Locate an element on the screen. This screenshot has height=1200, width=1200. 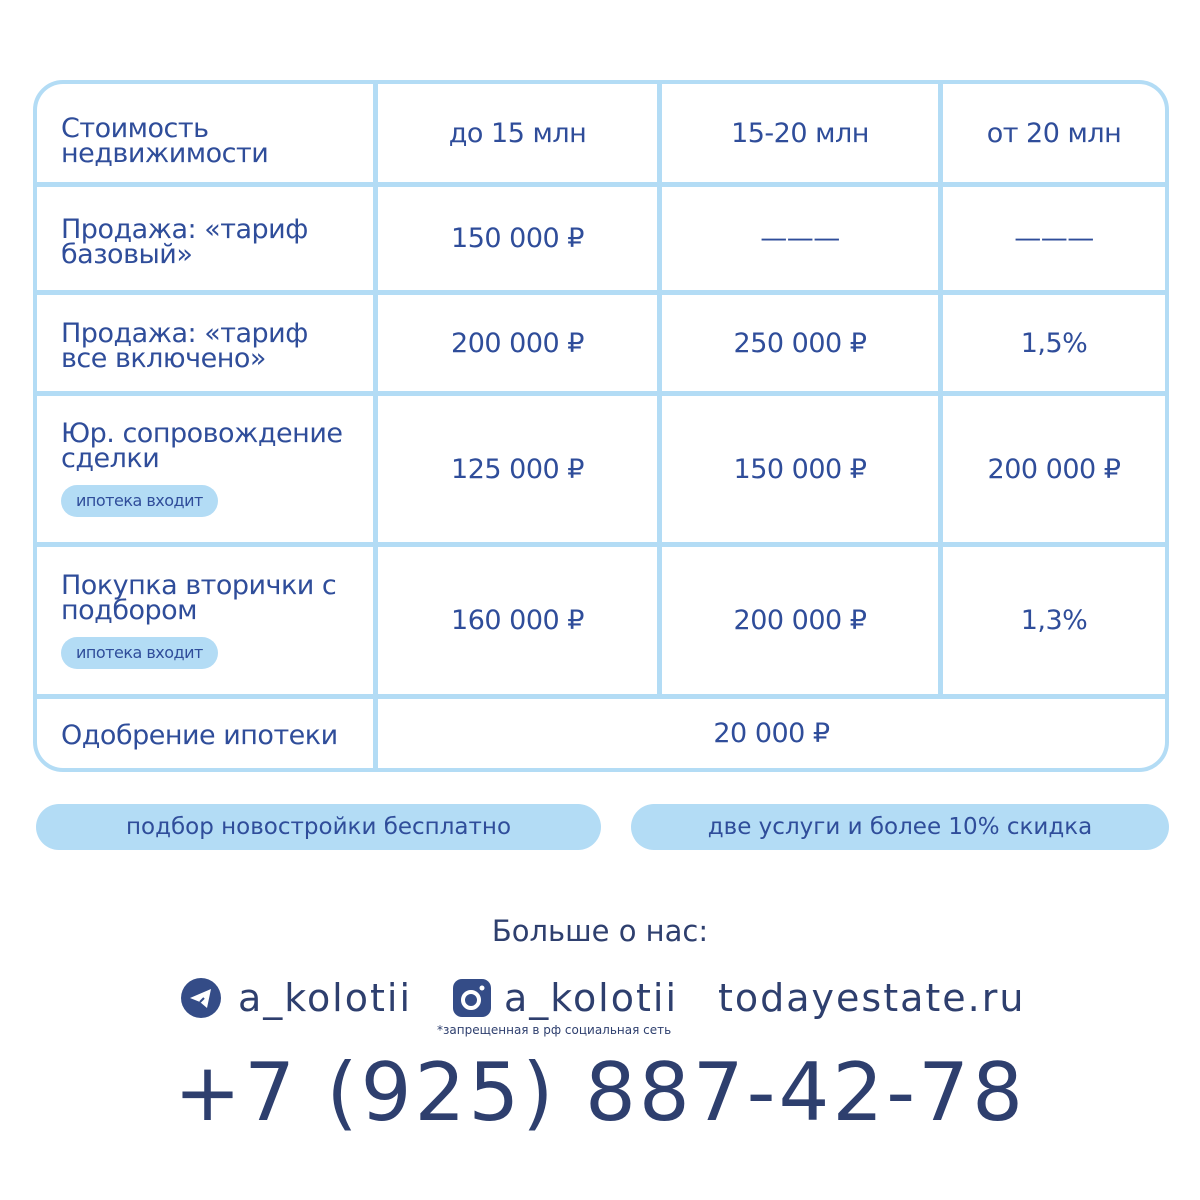
telegram-handle: a_kolotii is located at coordinates (325, 998).